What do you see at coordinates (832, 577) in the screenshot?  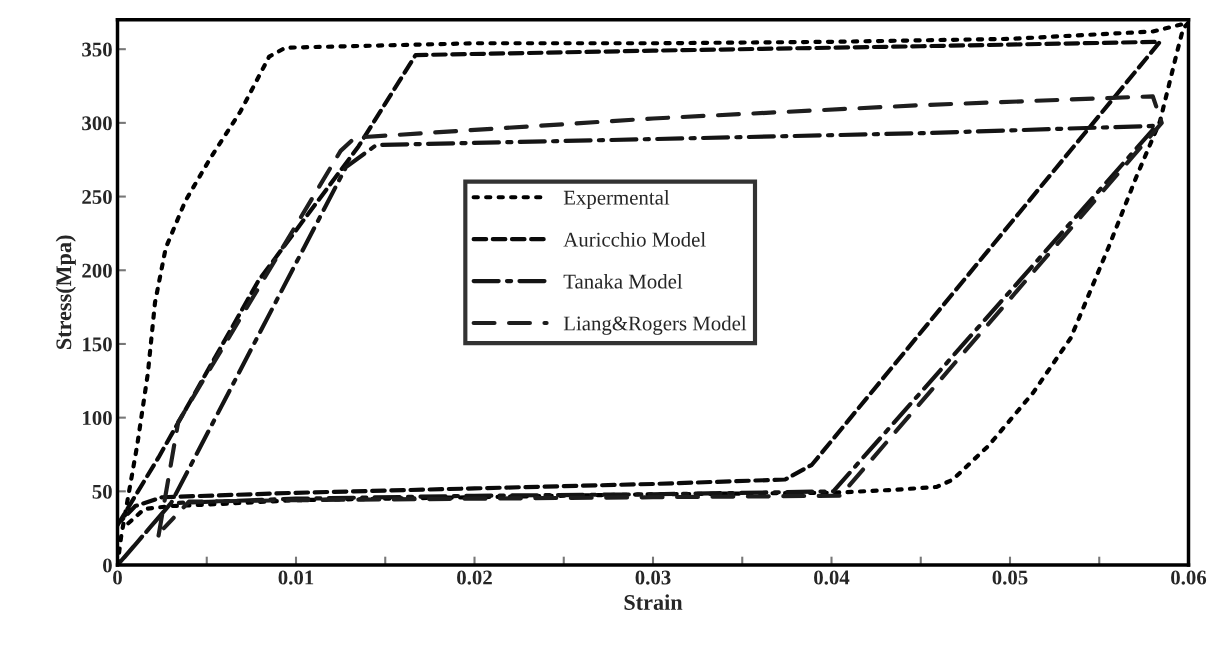 I see `x-tick-label: 0.04` at bounding box center [832, 577].